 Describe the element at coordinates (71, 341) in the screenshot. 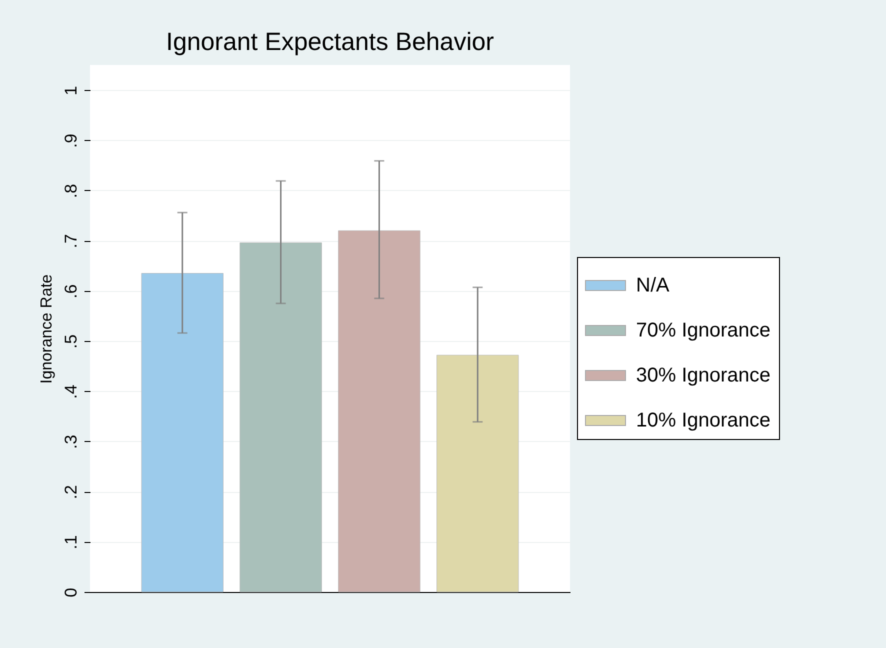

I see `y-tick-label: .5` at that location.